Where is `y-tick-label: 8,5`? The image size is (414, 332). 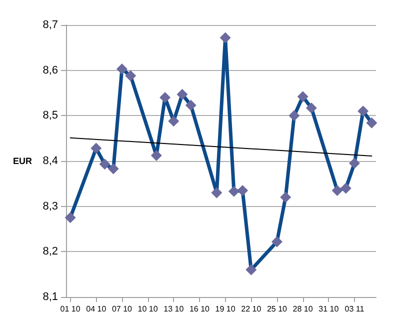
y-tick-label: 8,5 is located at coordinates (50, 116).